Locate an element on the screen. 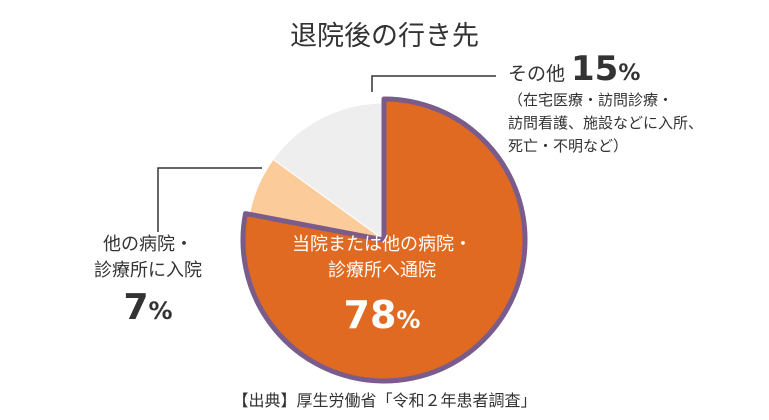 The image size is (769, 420). pie-slice-other is located at coordinates (328, 171).